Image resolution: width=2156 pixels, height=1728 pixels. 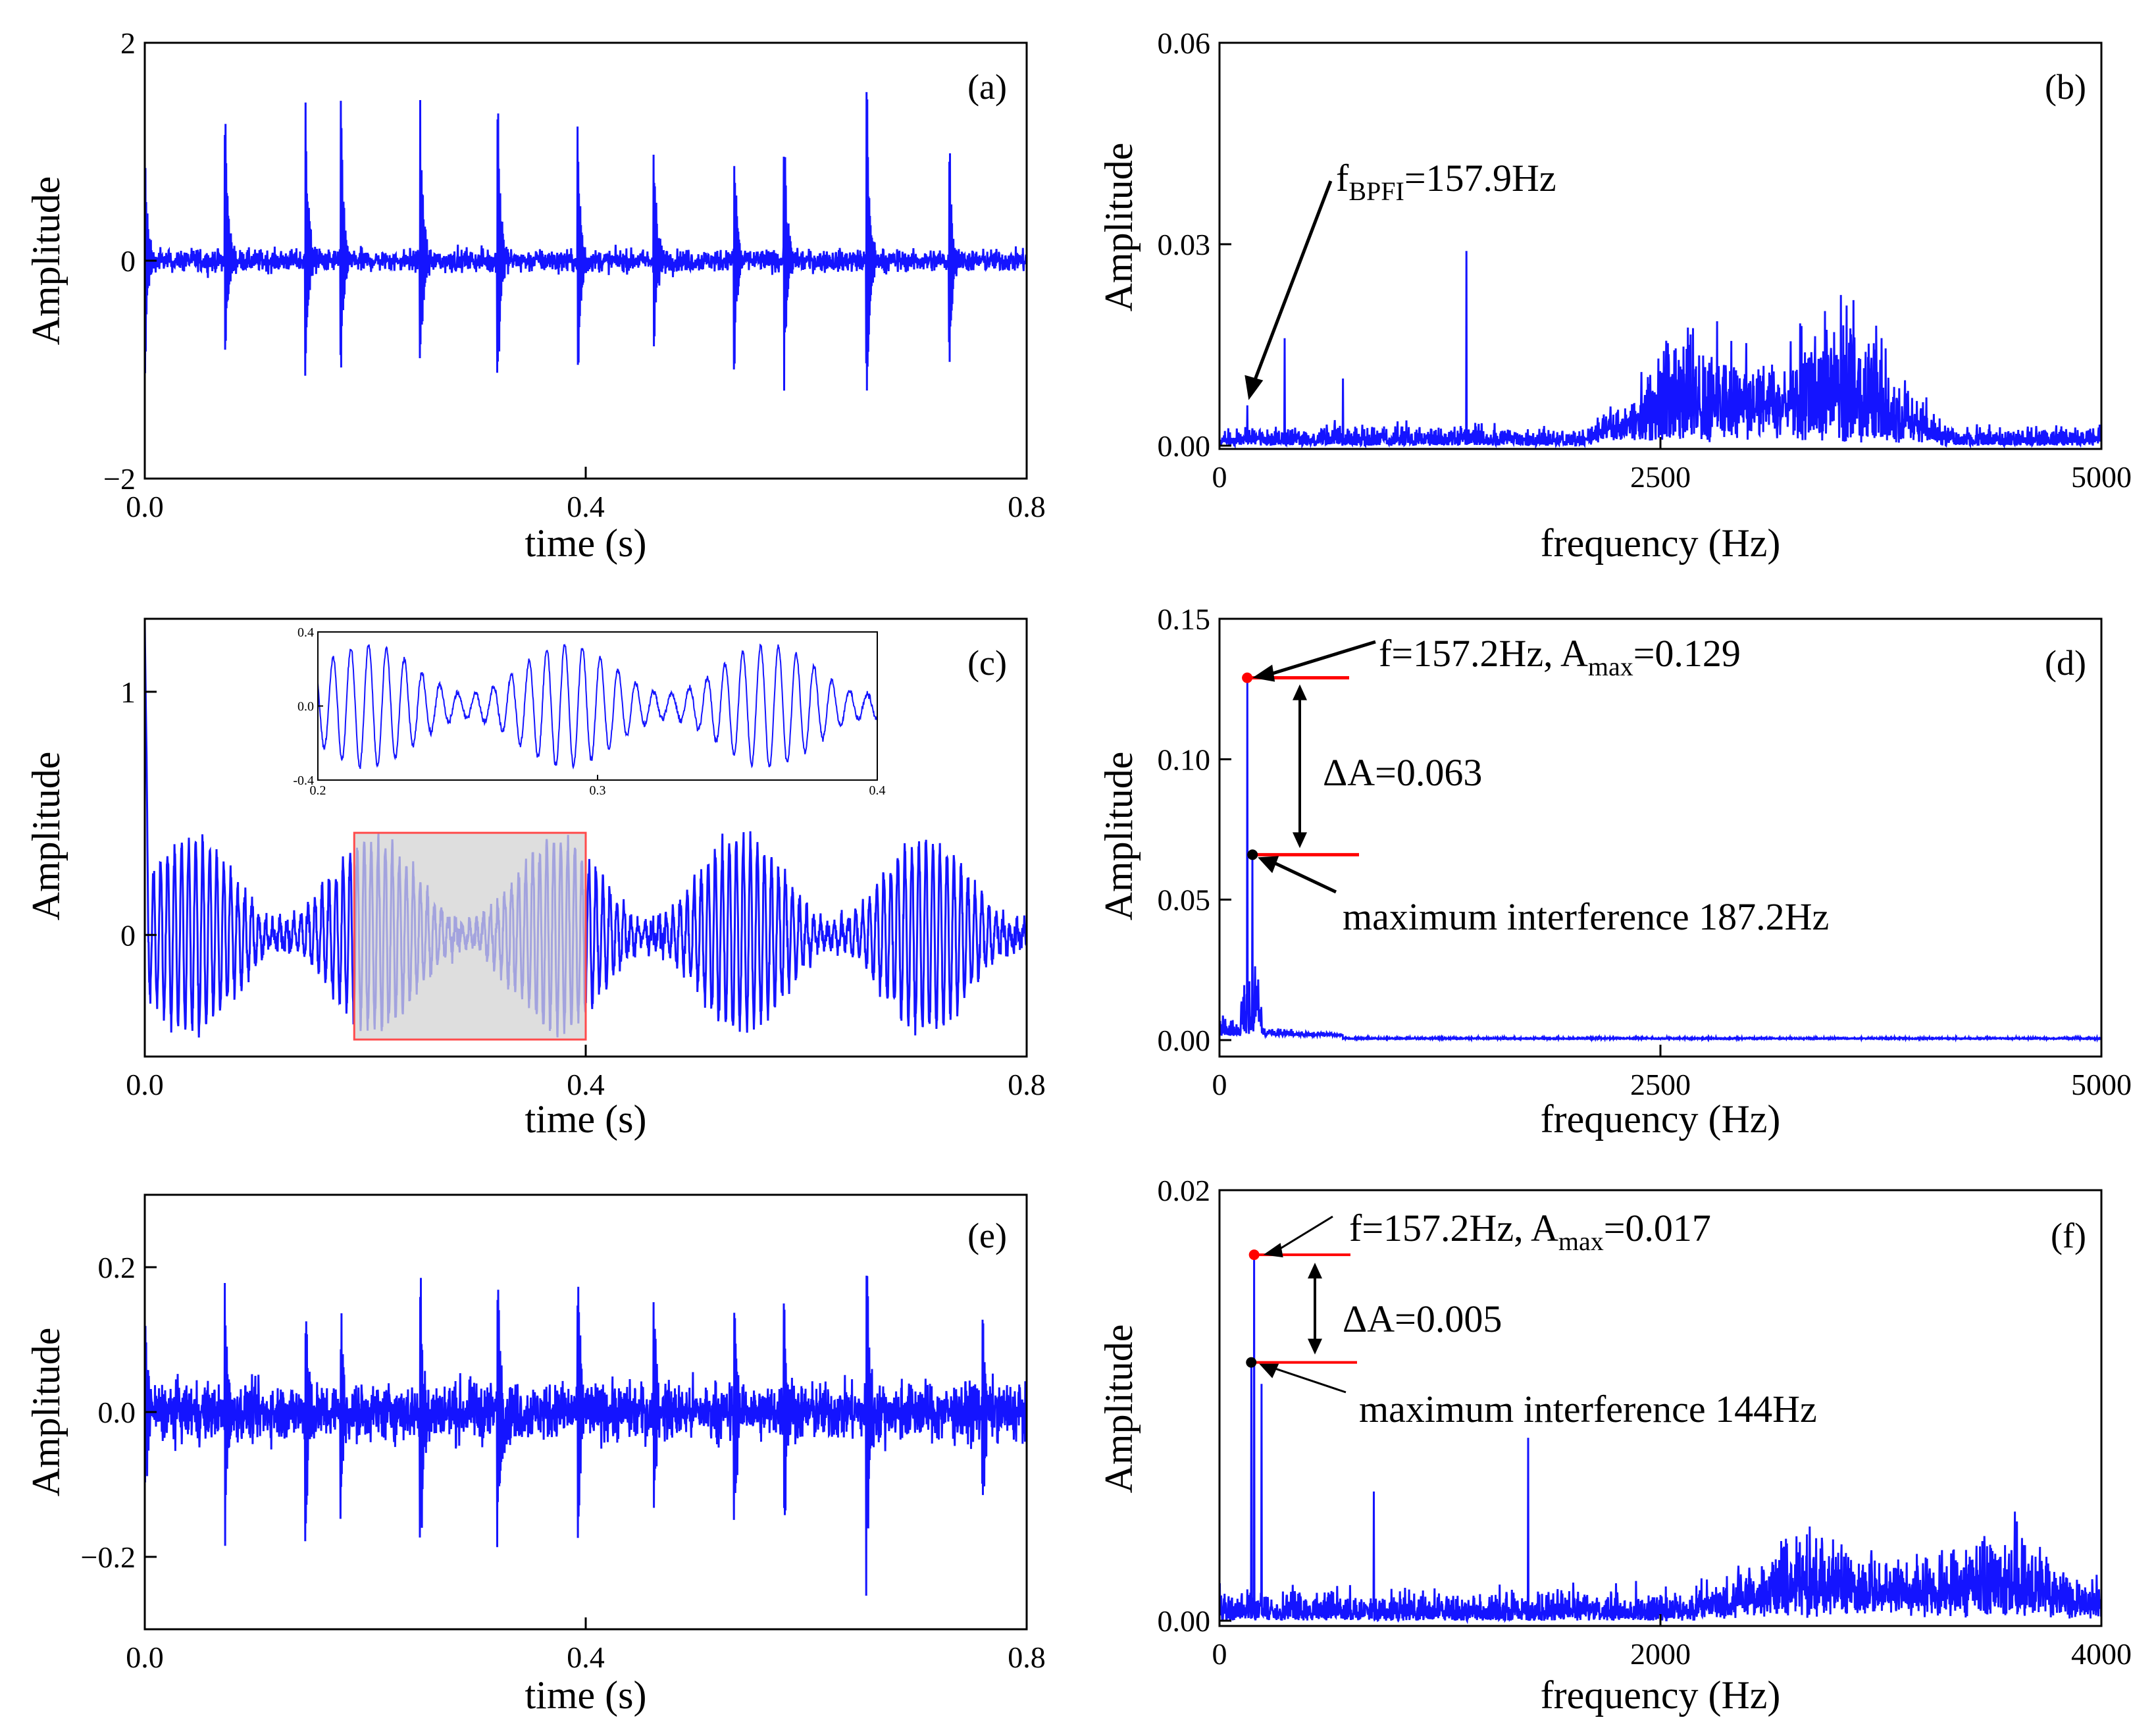 I want to click on panel-d-ytick-label: 0.10, so click(x=1184, y=759).